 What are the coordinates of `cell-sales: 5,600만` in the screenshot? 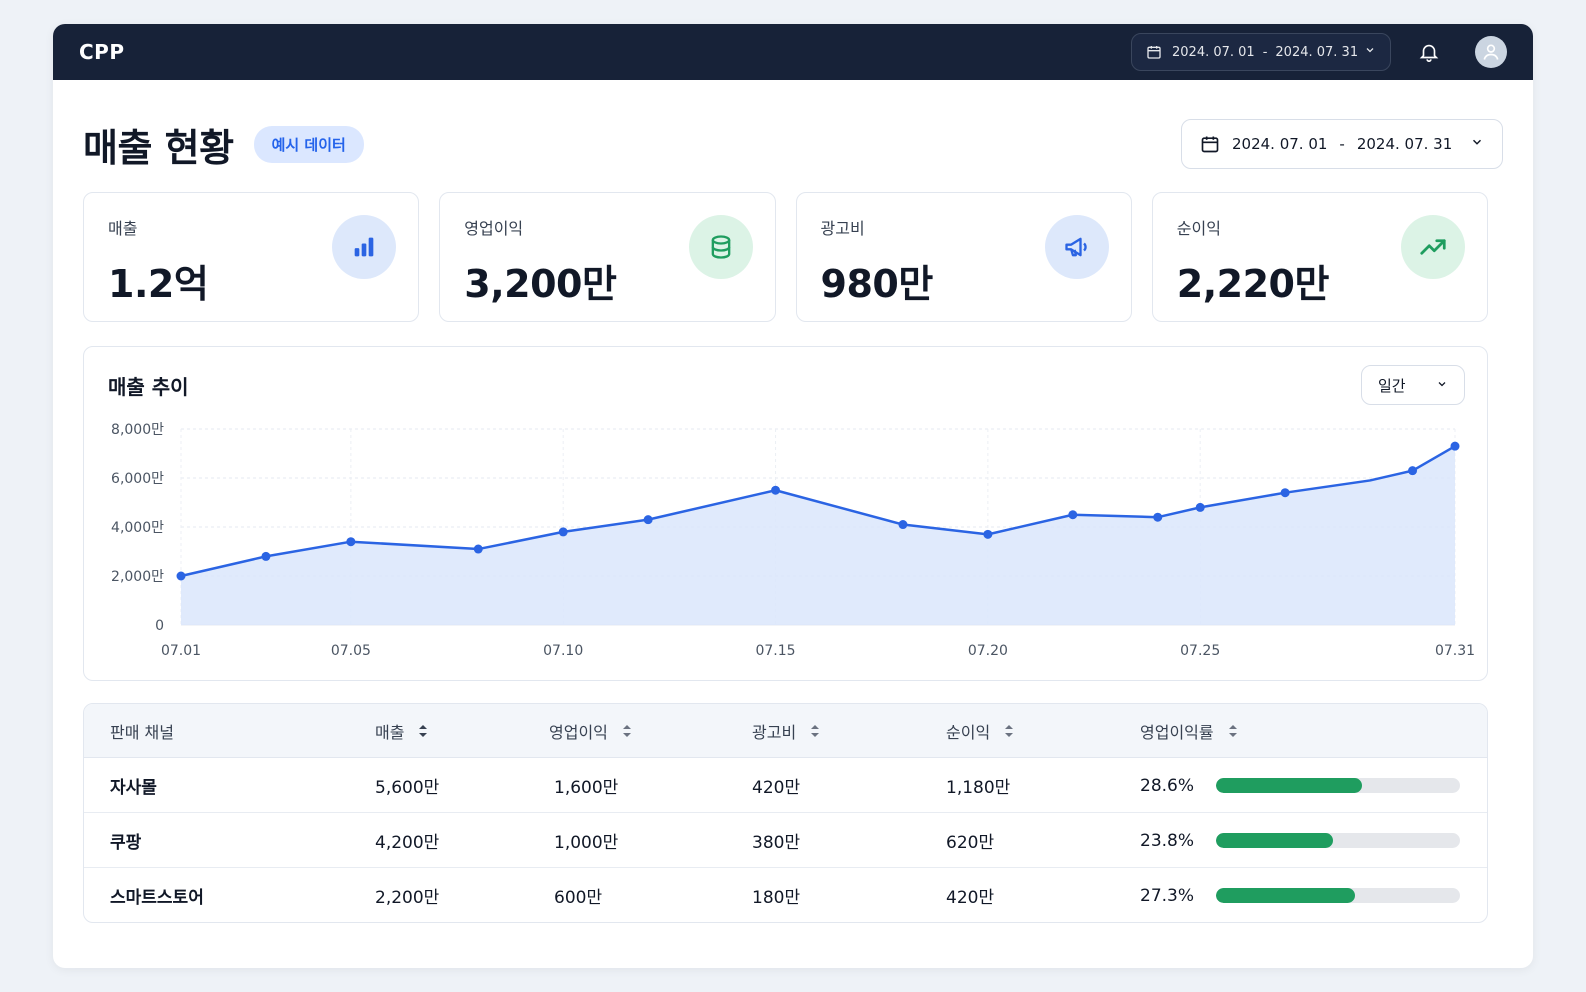 It's located at (407, 785).